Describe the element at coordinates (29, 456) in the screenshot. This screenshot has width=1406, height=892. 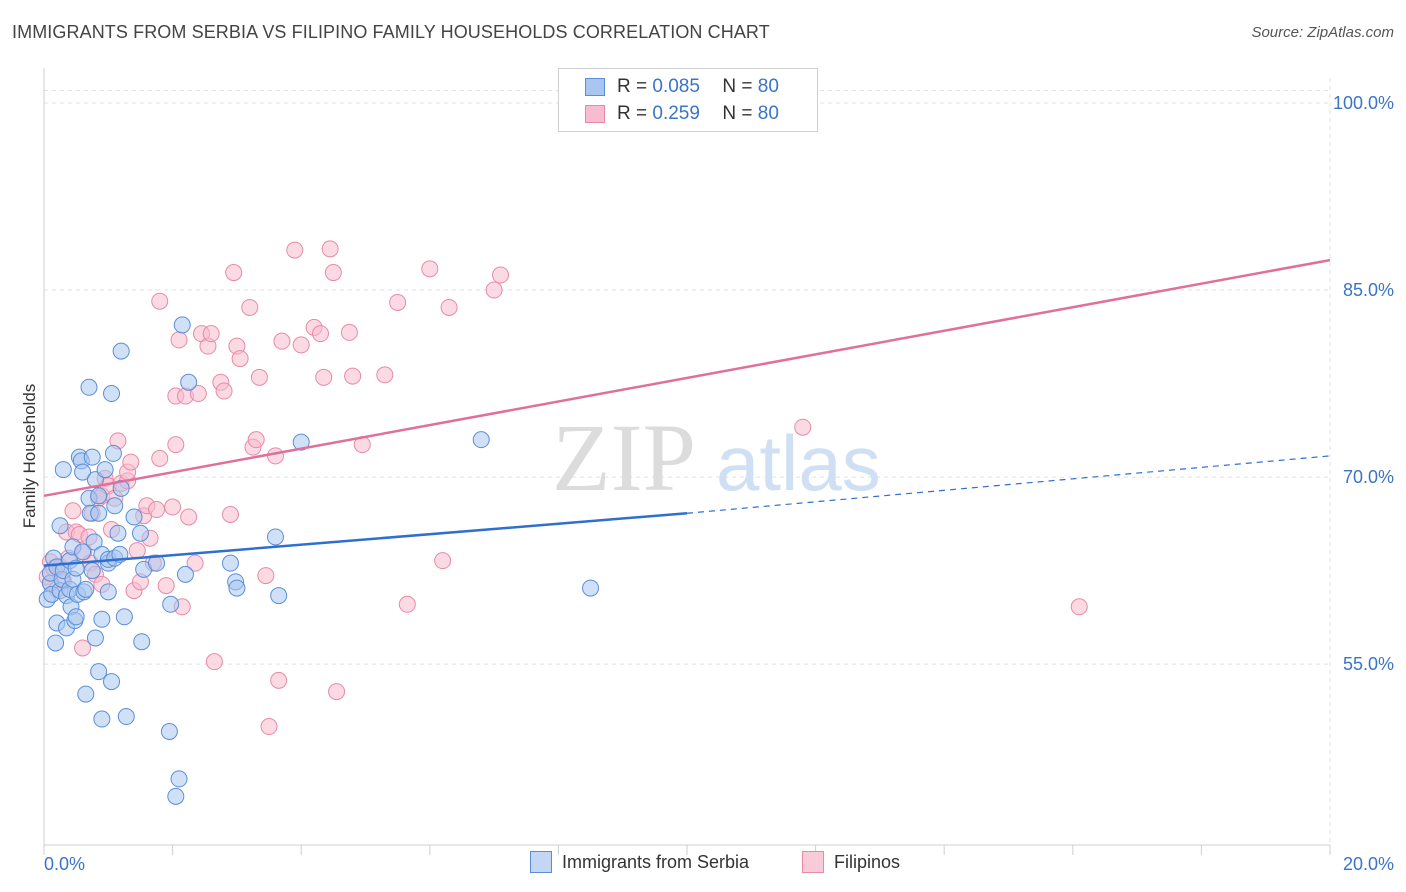
I see `y-axis-title: Family Households` at that location.